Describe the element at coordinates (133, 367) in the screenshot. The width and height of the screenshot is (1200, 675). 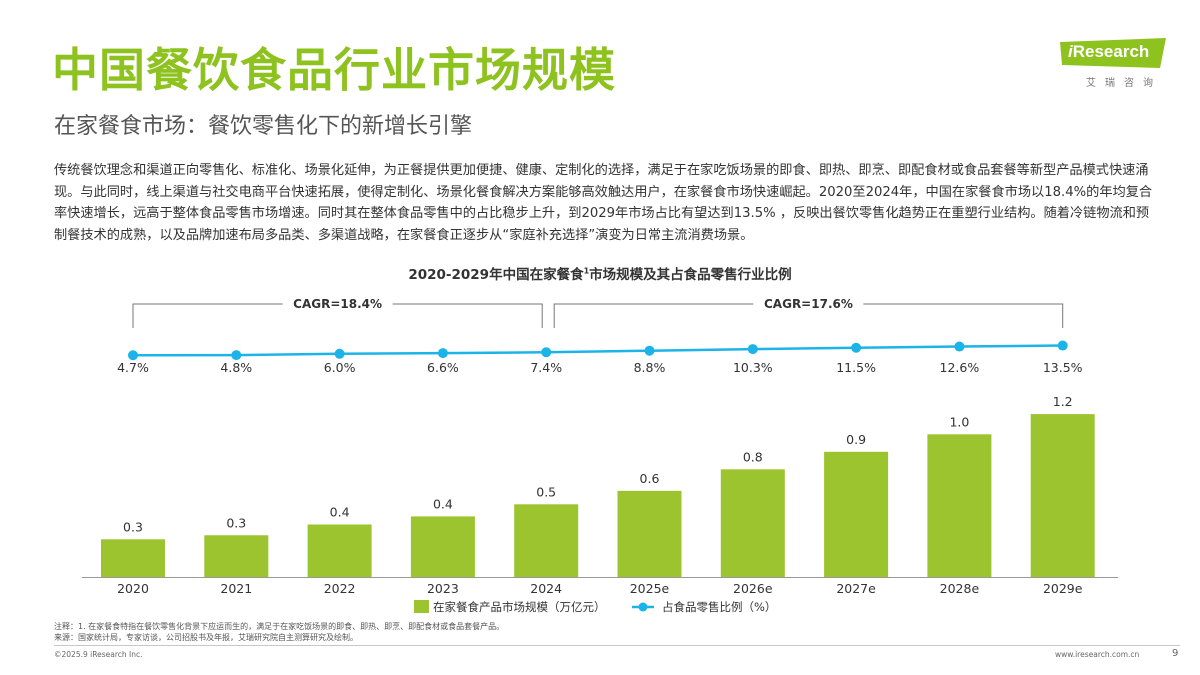
I see `share-value-label: 4.7%` at that location.